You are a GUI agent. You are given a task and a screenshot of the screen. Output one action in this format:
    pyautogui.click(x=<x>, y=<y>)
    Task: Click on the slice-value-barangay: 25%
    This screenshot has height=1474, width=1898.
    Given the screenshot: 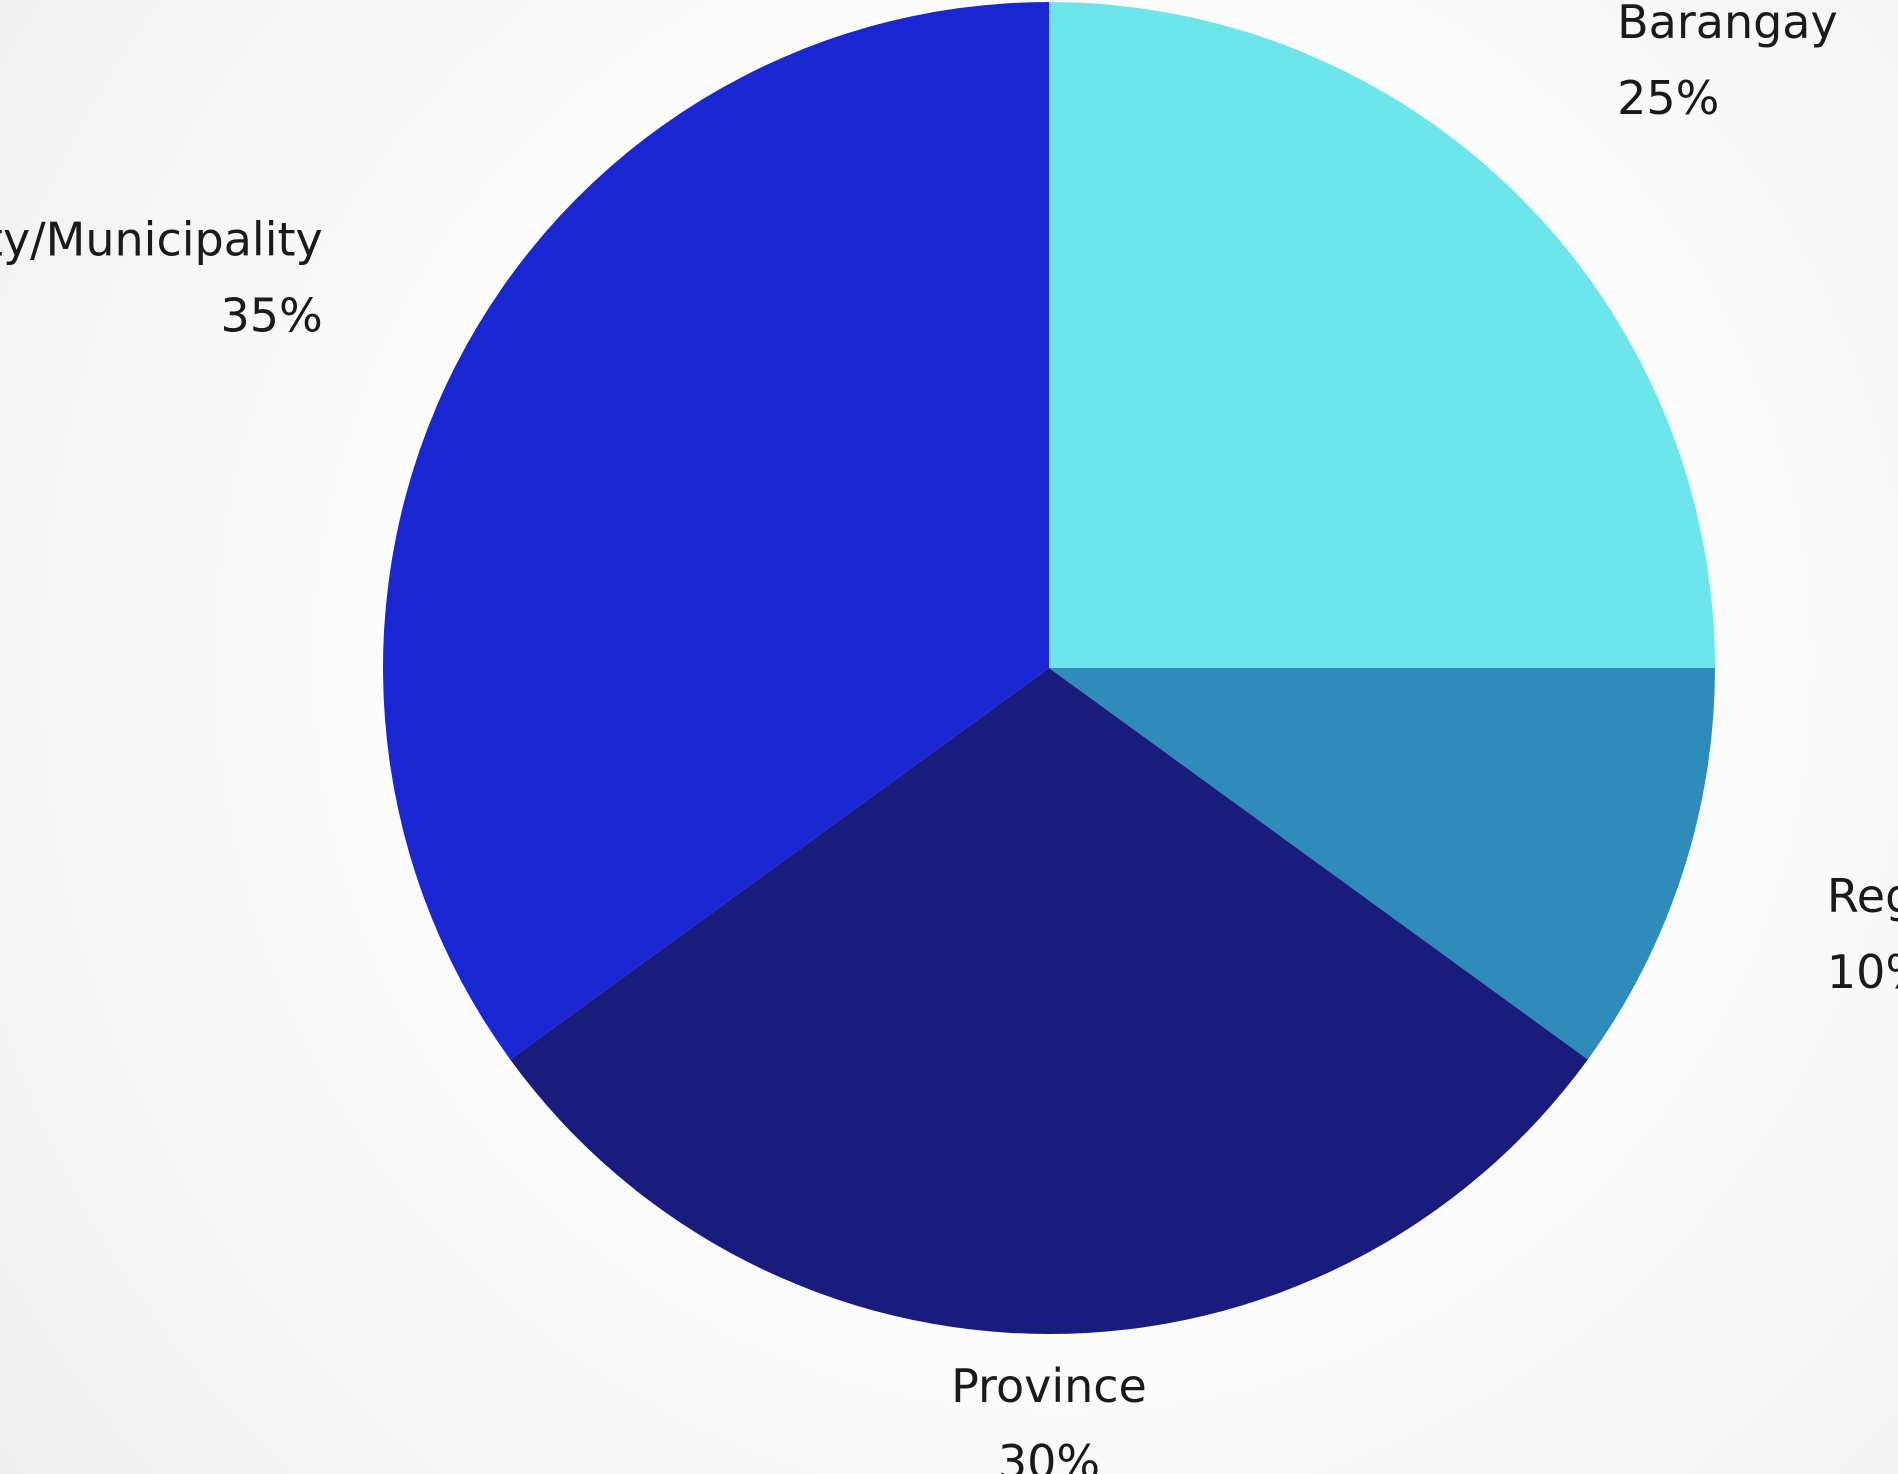 What is the action you would take?
    pyautogui.click(x=1668, y=98)
    